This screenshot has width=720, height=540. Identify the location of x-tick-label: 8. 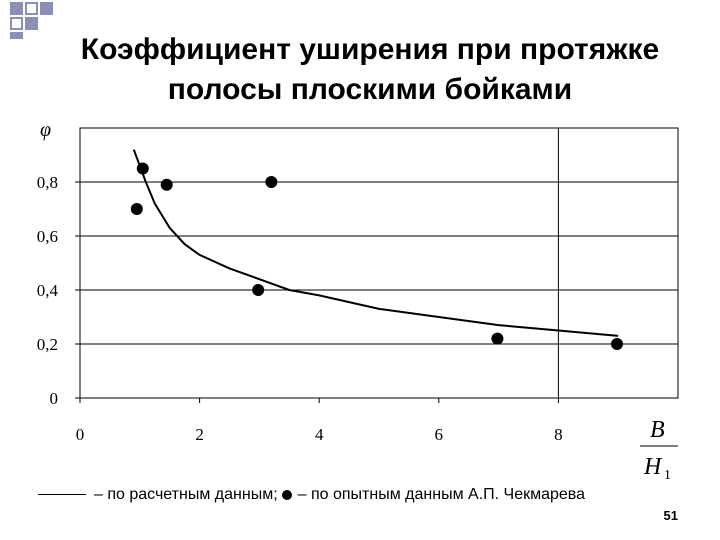
(558, 434).